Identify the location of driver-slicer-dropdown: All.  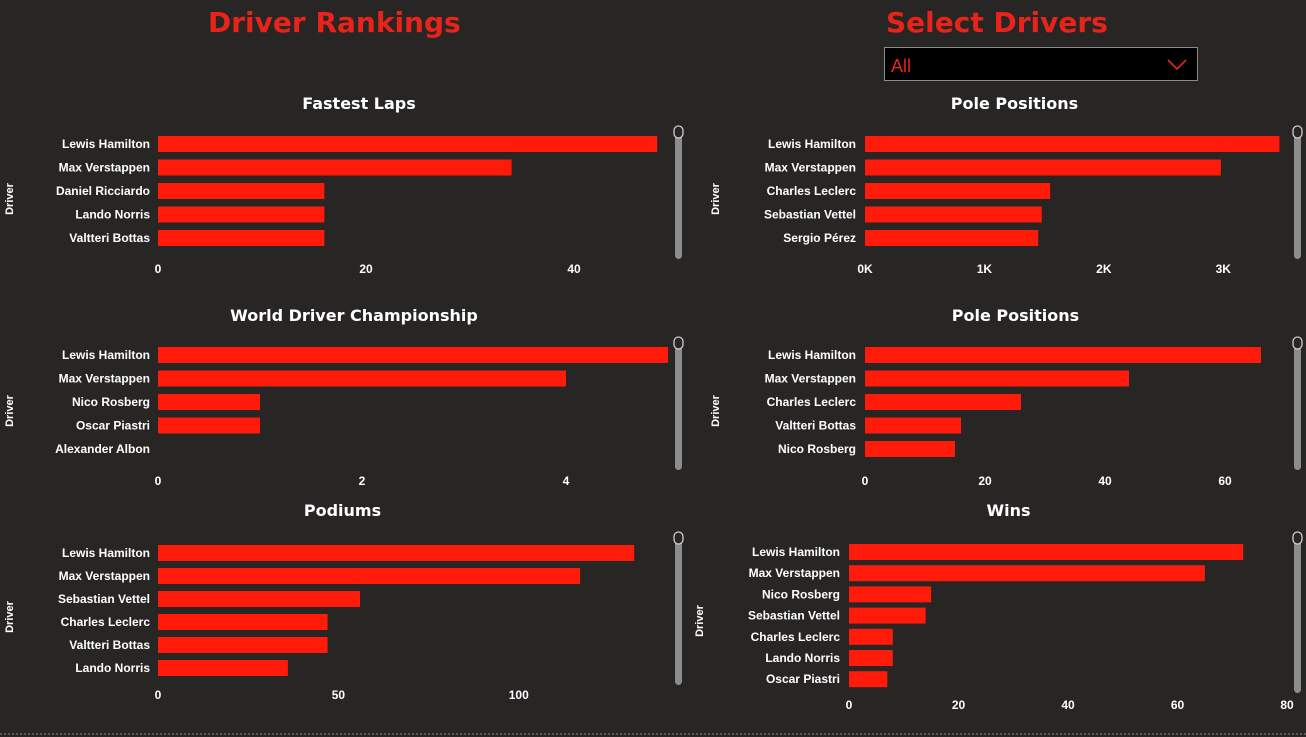
(1041, 64).